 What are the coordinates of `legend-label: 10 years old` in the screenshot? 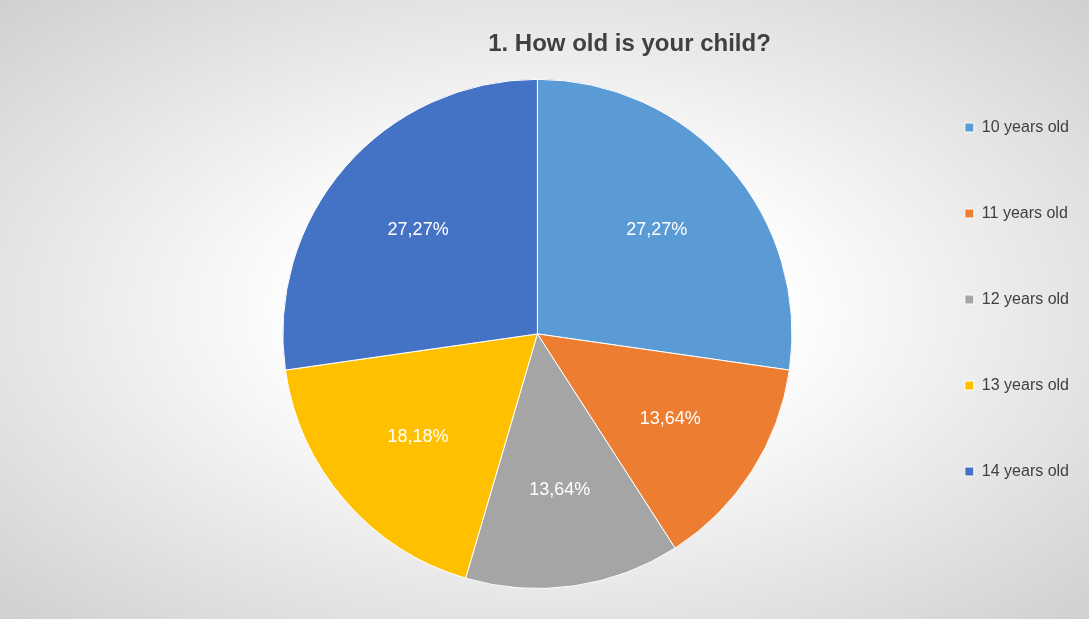 It's located at (1025, 126).